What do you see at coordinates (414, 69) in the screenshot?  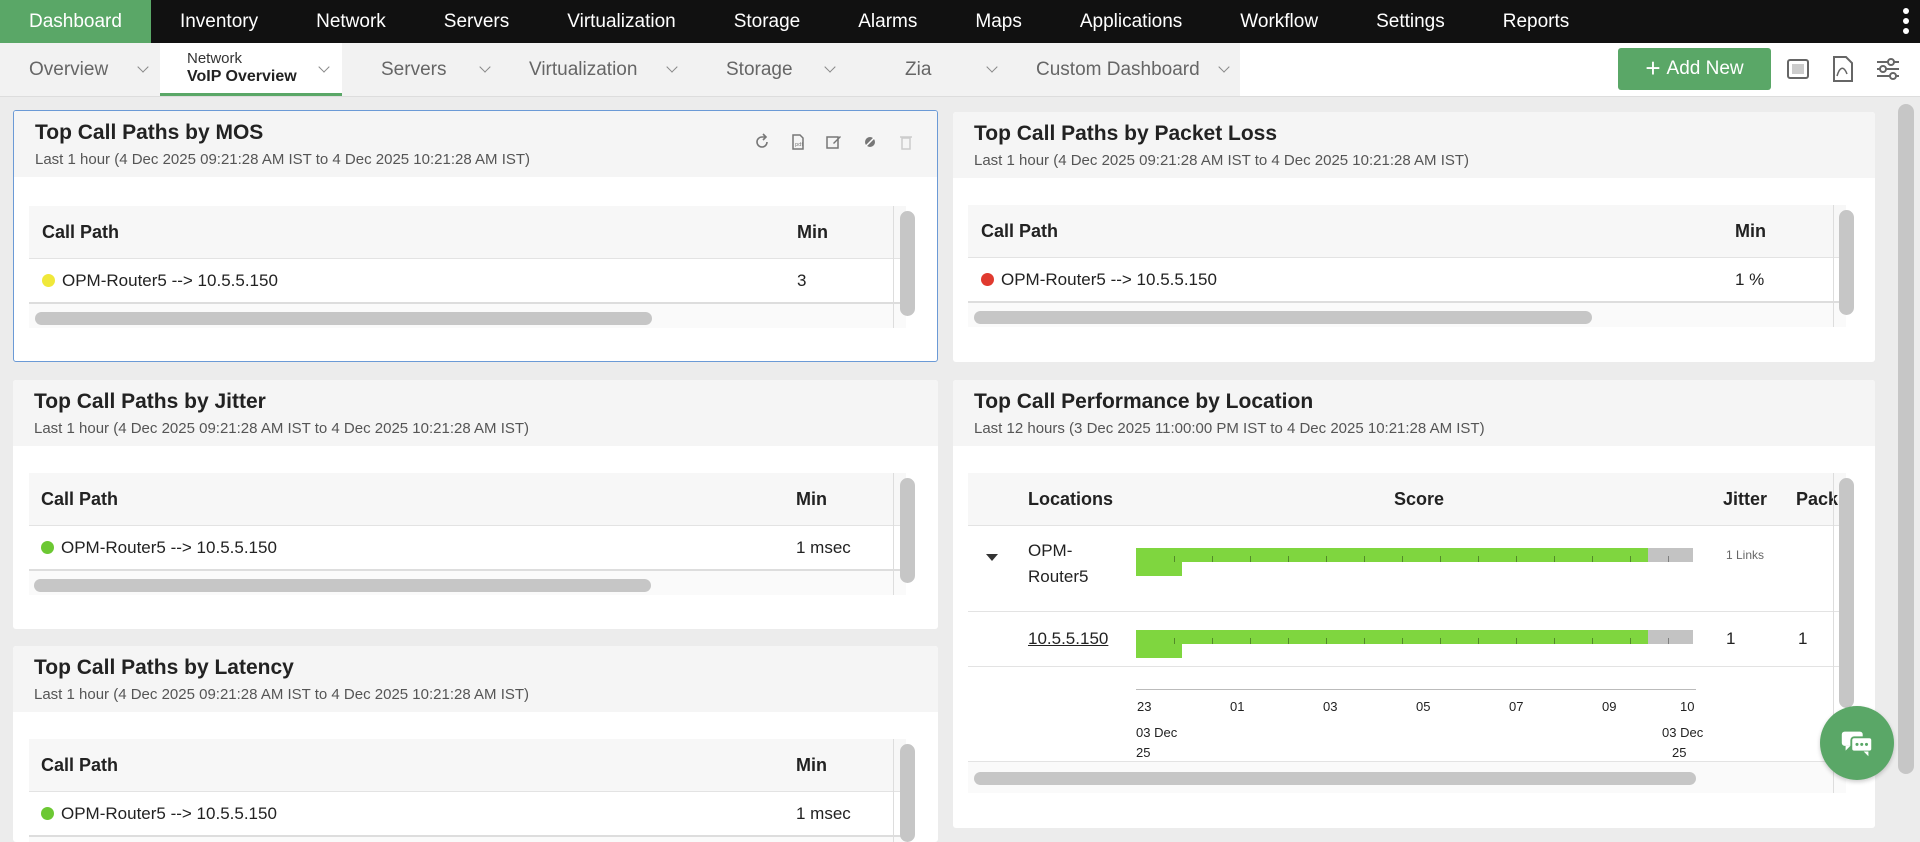 I see `subtab-servers-label: Servers` at bounding box center [414, 69].